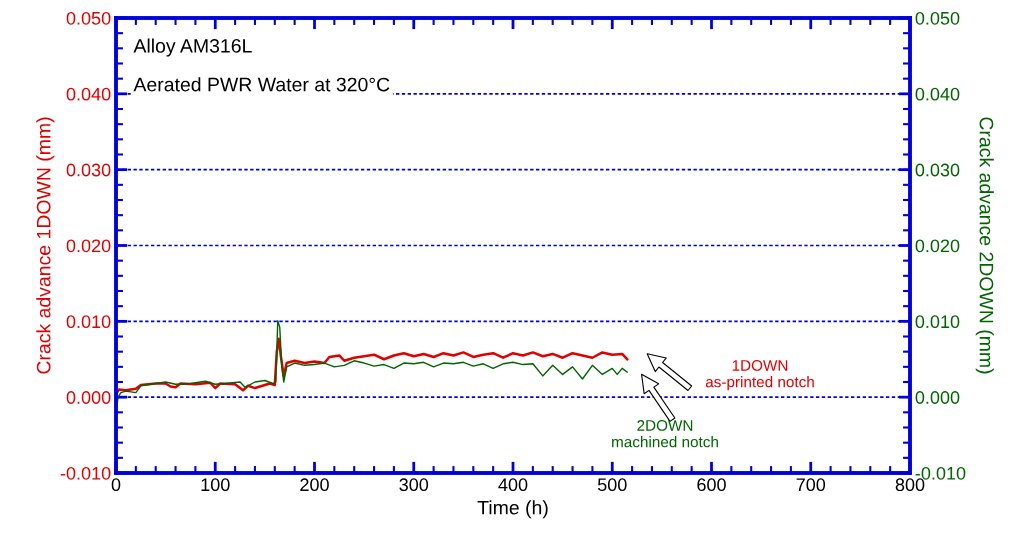  Describe the element at coordinates (88, 322) in the screenshot. I see `y-tick-label: 0.010` at that location.